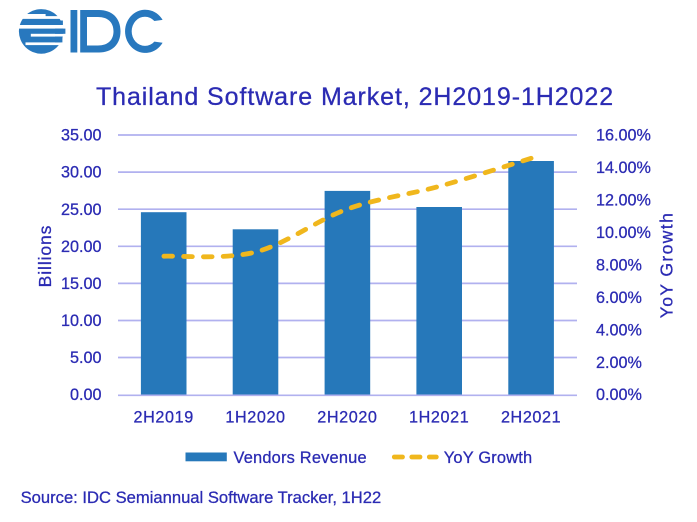  I want to click on svg-text: 14.00%, so click(623, 168).